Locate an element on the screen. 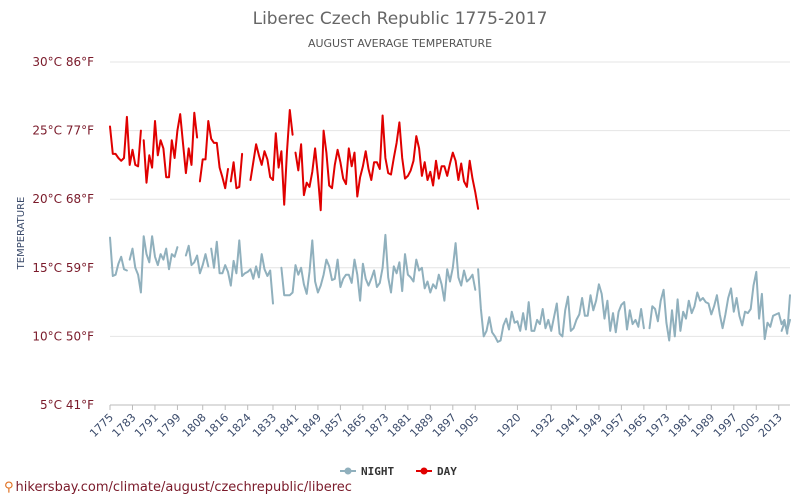  x-tick-label: 1816 is located at coordinates (216, 425).